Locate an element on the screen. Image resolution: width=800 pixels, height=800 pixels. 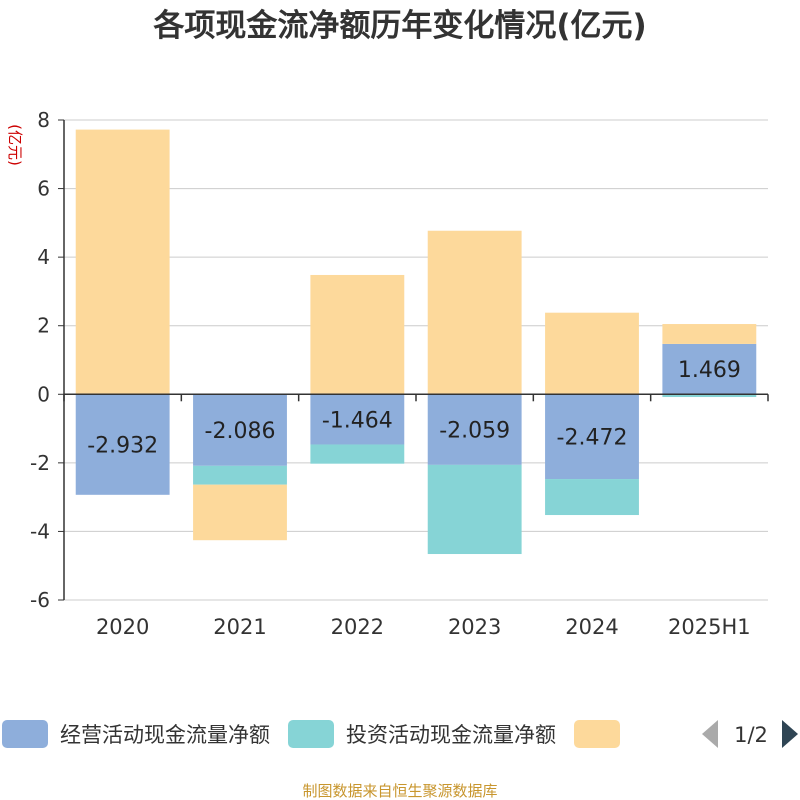
data-label: -2.472 is located at coordinates (592, 438).